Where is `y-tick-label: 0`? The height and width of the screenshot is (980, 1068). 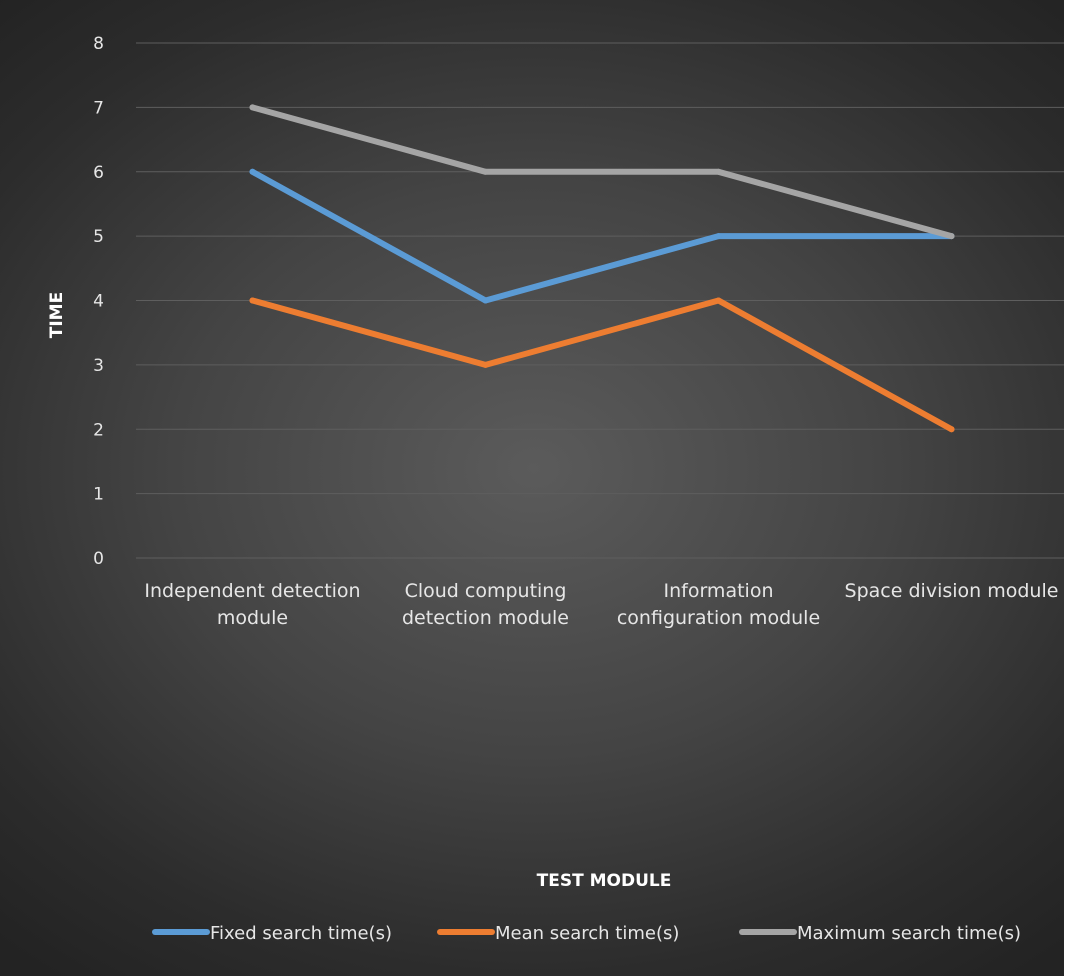 y-tick-label: 0 is located at coordinates (98, 559).